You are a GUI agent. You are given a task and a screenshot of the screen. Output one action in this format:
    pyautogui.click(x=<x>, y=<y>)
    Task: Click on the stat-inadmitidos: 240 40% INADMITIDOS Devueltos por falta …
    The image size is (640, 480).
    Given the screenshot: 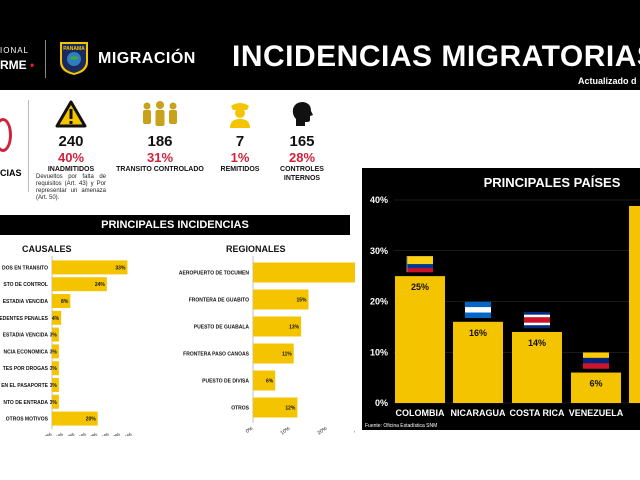 What is the action you would take?
    pyautogui.click(x=71, y=151)
    